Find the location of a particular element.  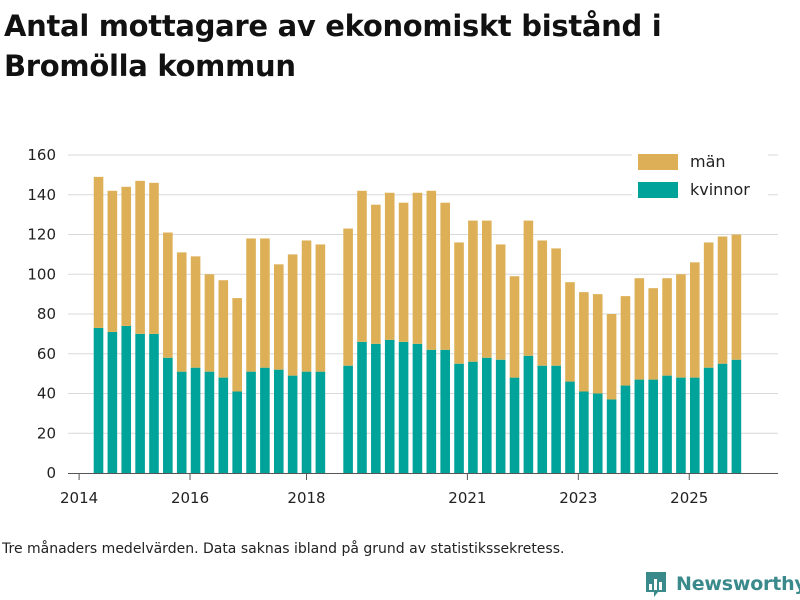

x-axis-ticks: 2014 2016 2018 2021 2023 2025 is located at coordinates (384, 490).